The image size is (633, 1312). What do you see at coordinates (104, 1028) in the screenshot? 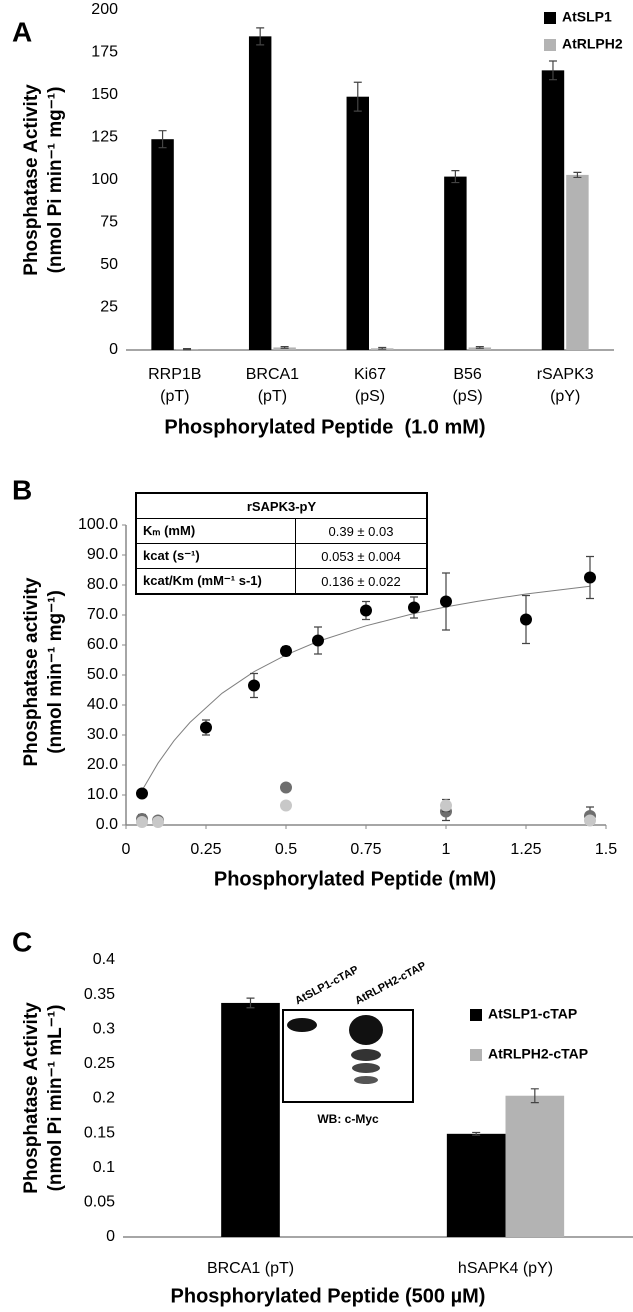
I see `y-tick-label: 0.3` at bounding box center [104, 1028].